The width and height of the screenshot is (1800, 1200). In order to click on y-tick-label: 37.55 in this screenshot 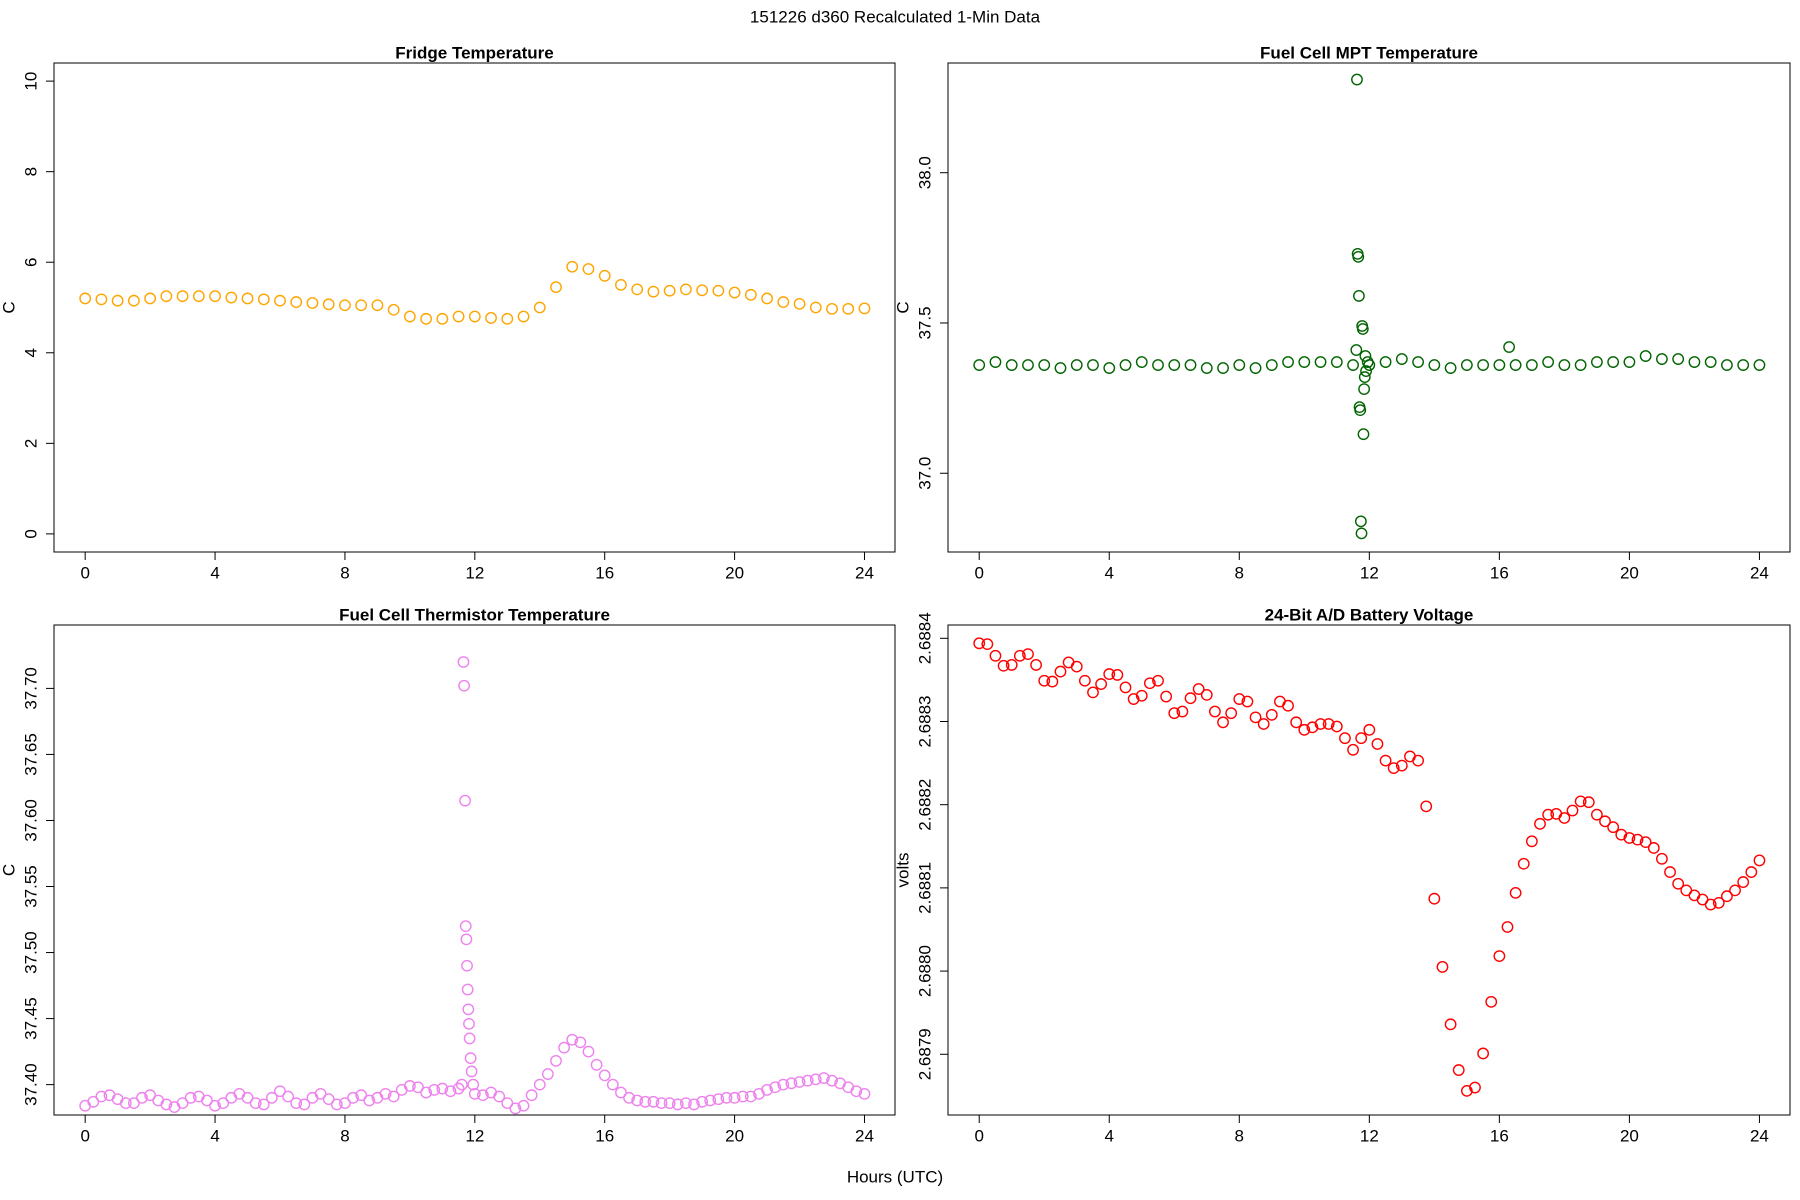, I will do `click(30, 886)`.